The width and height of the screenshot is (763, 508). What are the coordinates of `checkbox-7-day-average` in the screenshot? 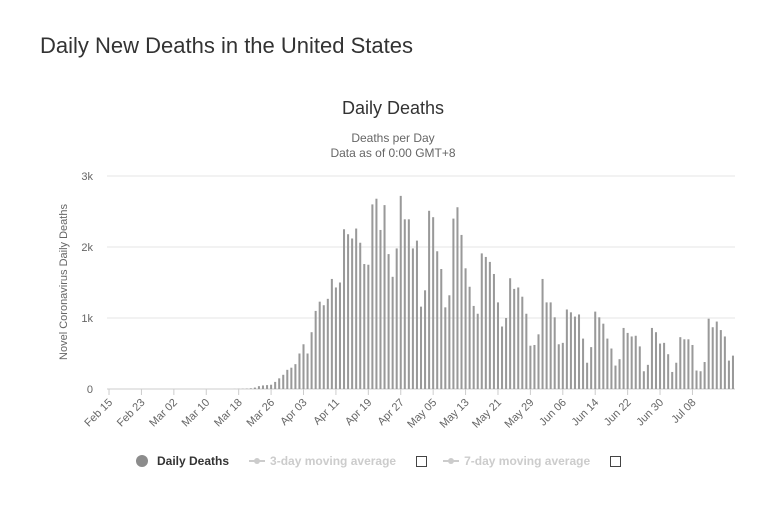 It's located at (616, 461).